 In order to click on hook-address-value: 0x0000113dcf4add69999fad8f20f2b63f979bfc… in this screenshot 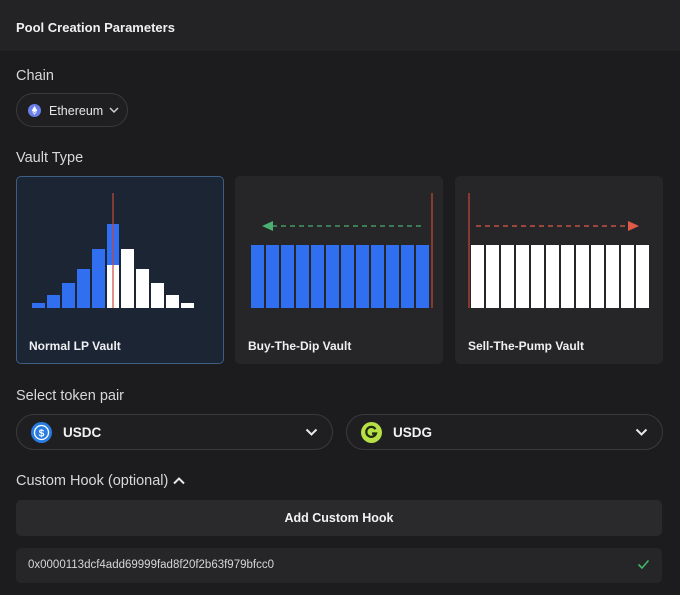, I will do `click(151, 565)`.